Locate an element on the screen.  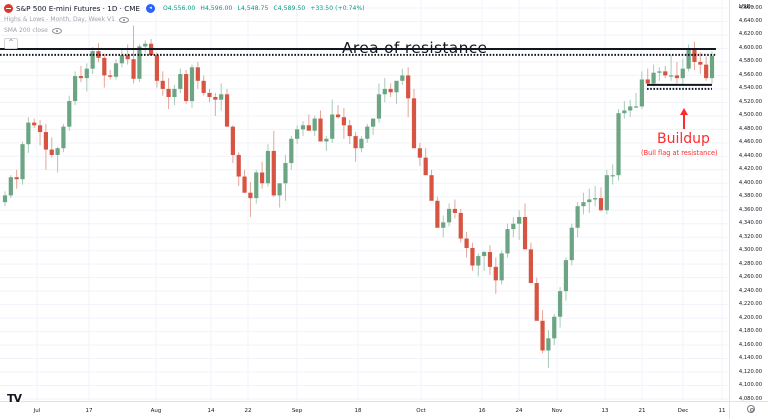
symbol-logo-icon is located at coordinates (8, 8).